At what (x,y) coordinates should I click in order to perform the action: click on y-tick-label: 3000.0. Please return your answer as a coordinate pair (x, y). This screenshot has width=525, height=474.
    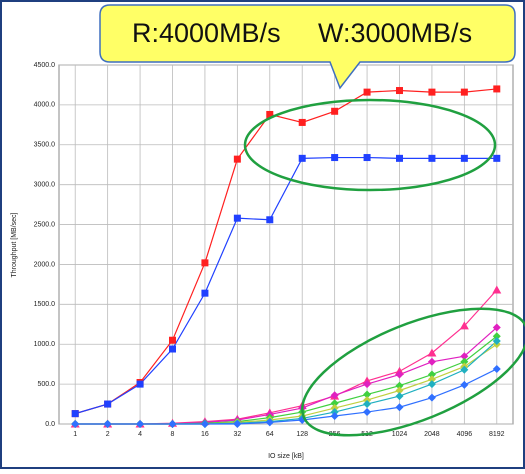
    Looking at the image, I should click on (45, 185).